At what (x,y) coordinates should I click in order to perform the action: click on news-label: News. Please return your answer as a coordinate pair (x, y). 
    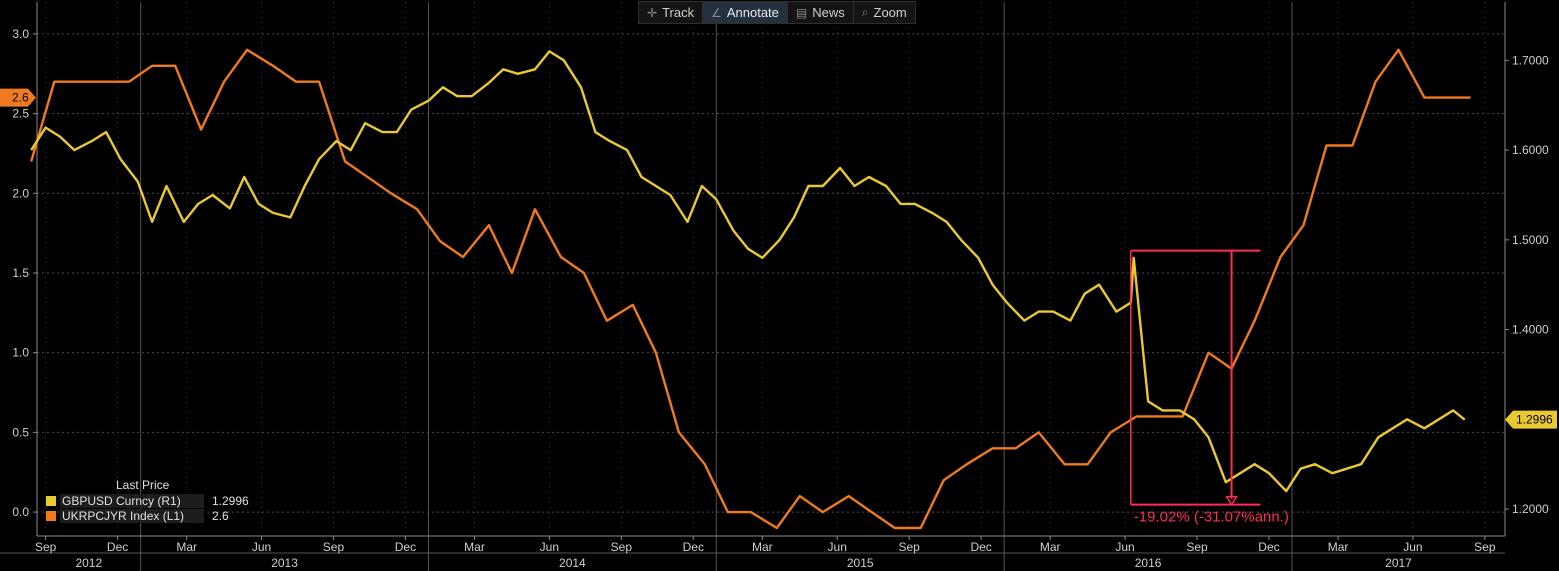
    Looking at the image, I should click on (828, 12).